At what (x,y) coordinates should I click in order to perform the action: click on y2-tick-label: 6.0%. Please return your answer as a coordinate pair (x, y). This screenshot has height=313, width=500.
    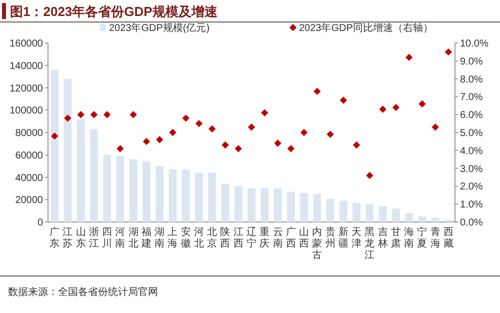
    Looking at the image, I should click on (471, 116).